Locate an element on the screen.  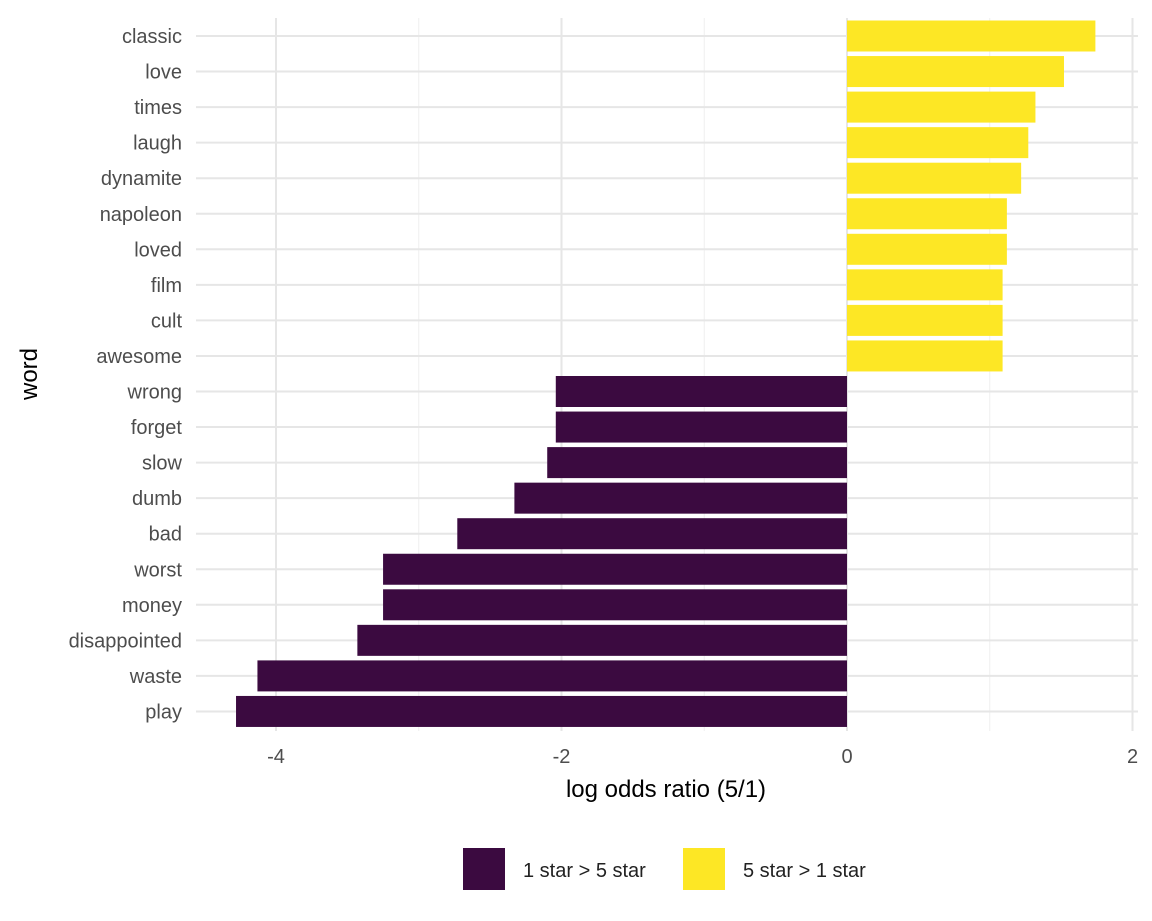
bar-awesome is located at coordinates (925, 356).